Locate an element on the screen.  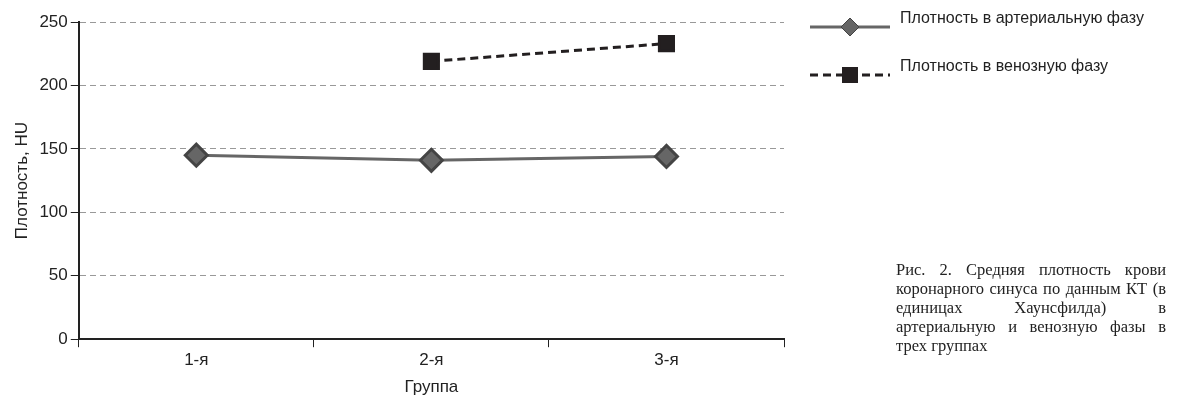
y-tick-label: 100 is located at coordinates (53, 212).